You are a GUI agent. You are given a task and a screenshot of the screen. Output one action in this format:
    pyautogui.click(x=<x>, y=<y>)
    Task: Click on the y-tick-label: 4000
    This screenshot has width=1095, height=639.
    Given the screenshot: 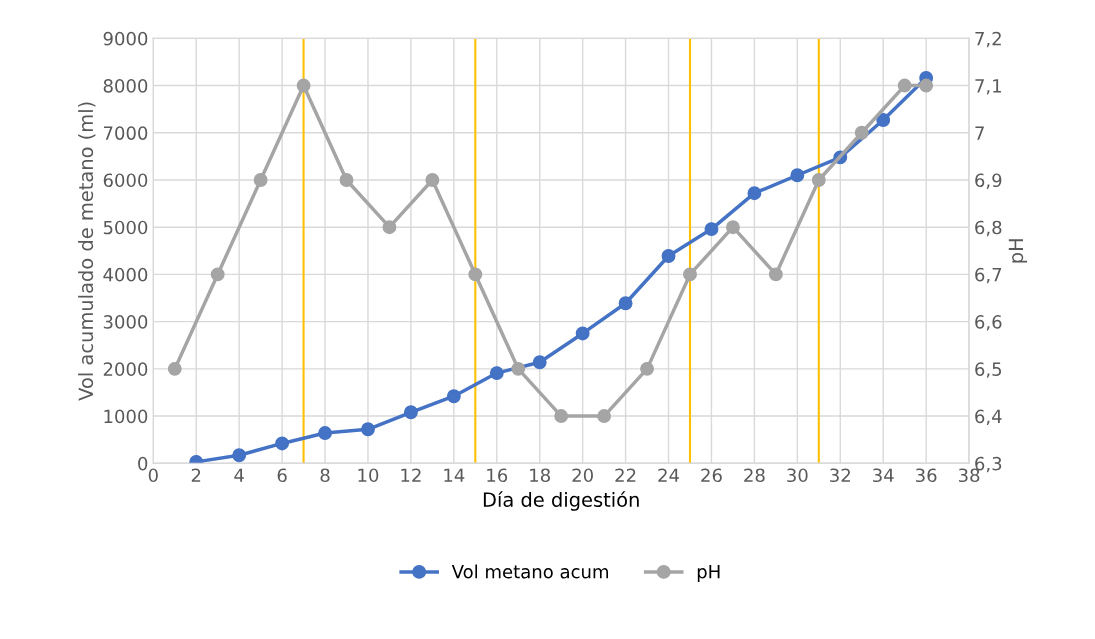 What is the action you would take?
    pyautogui.click(x=125, y=274)
    